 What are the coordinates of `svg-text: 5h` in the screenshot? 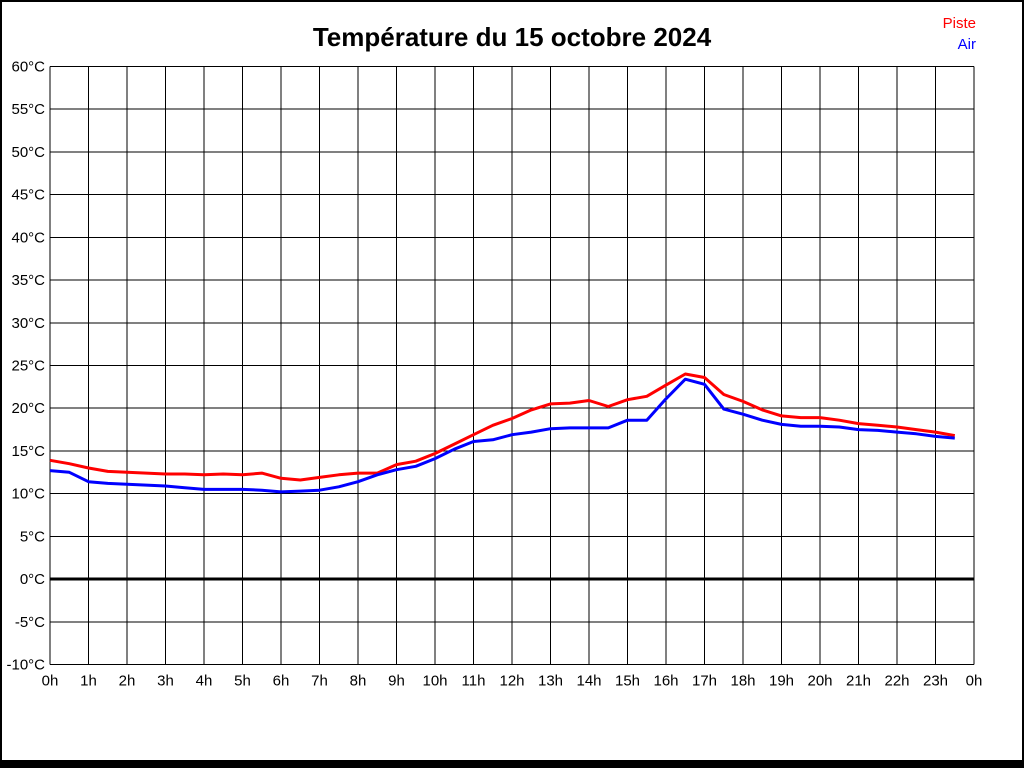 It's located at (242, 681).